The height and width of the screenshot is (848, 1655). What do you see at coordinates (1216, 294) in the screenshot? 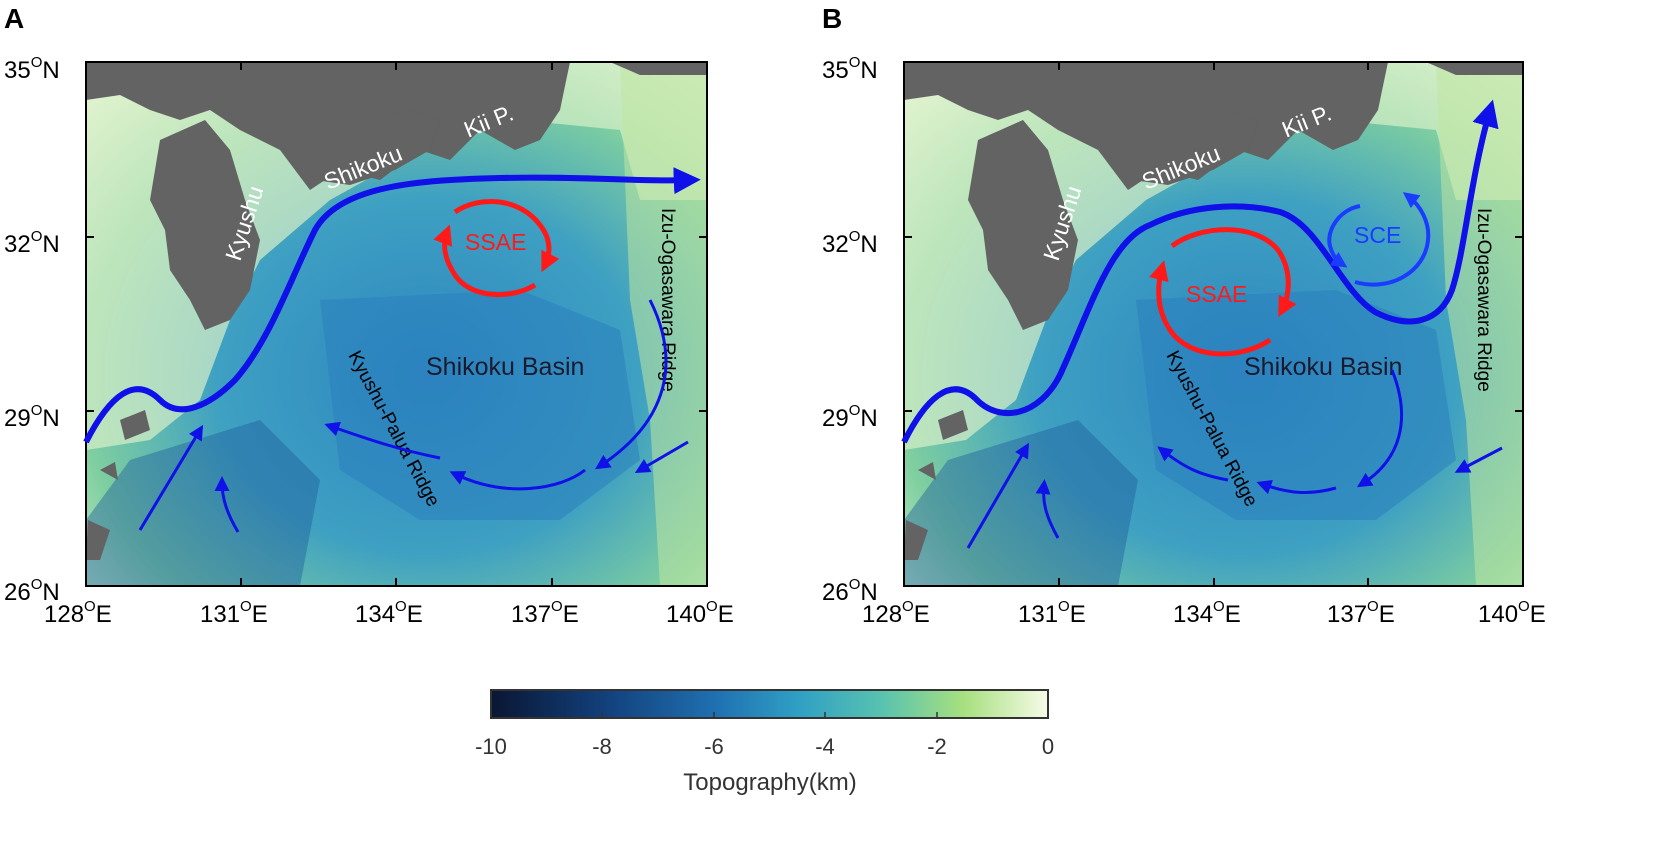
I see `panel-b-label-ssae: SSAE` at bounding box center [1216, 294].